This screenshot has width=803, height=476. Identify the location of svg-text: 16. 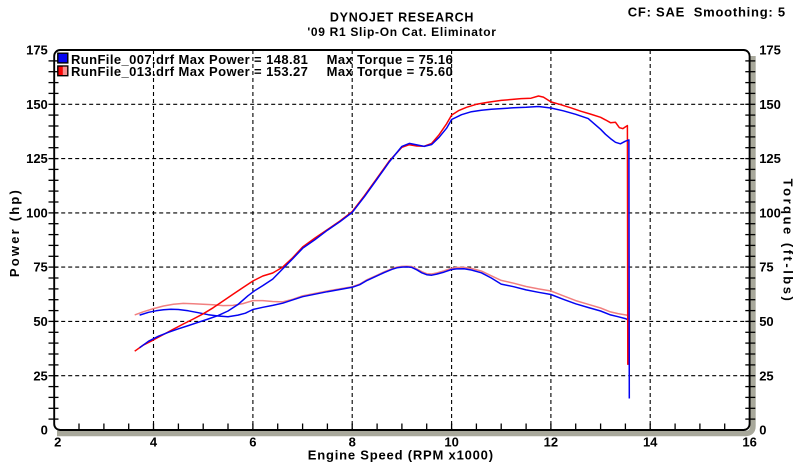
(749, 442).